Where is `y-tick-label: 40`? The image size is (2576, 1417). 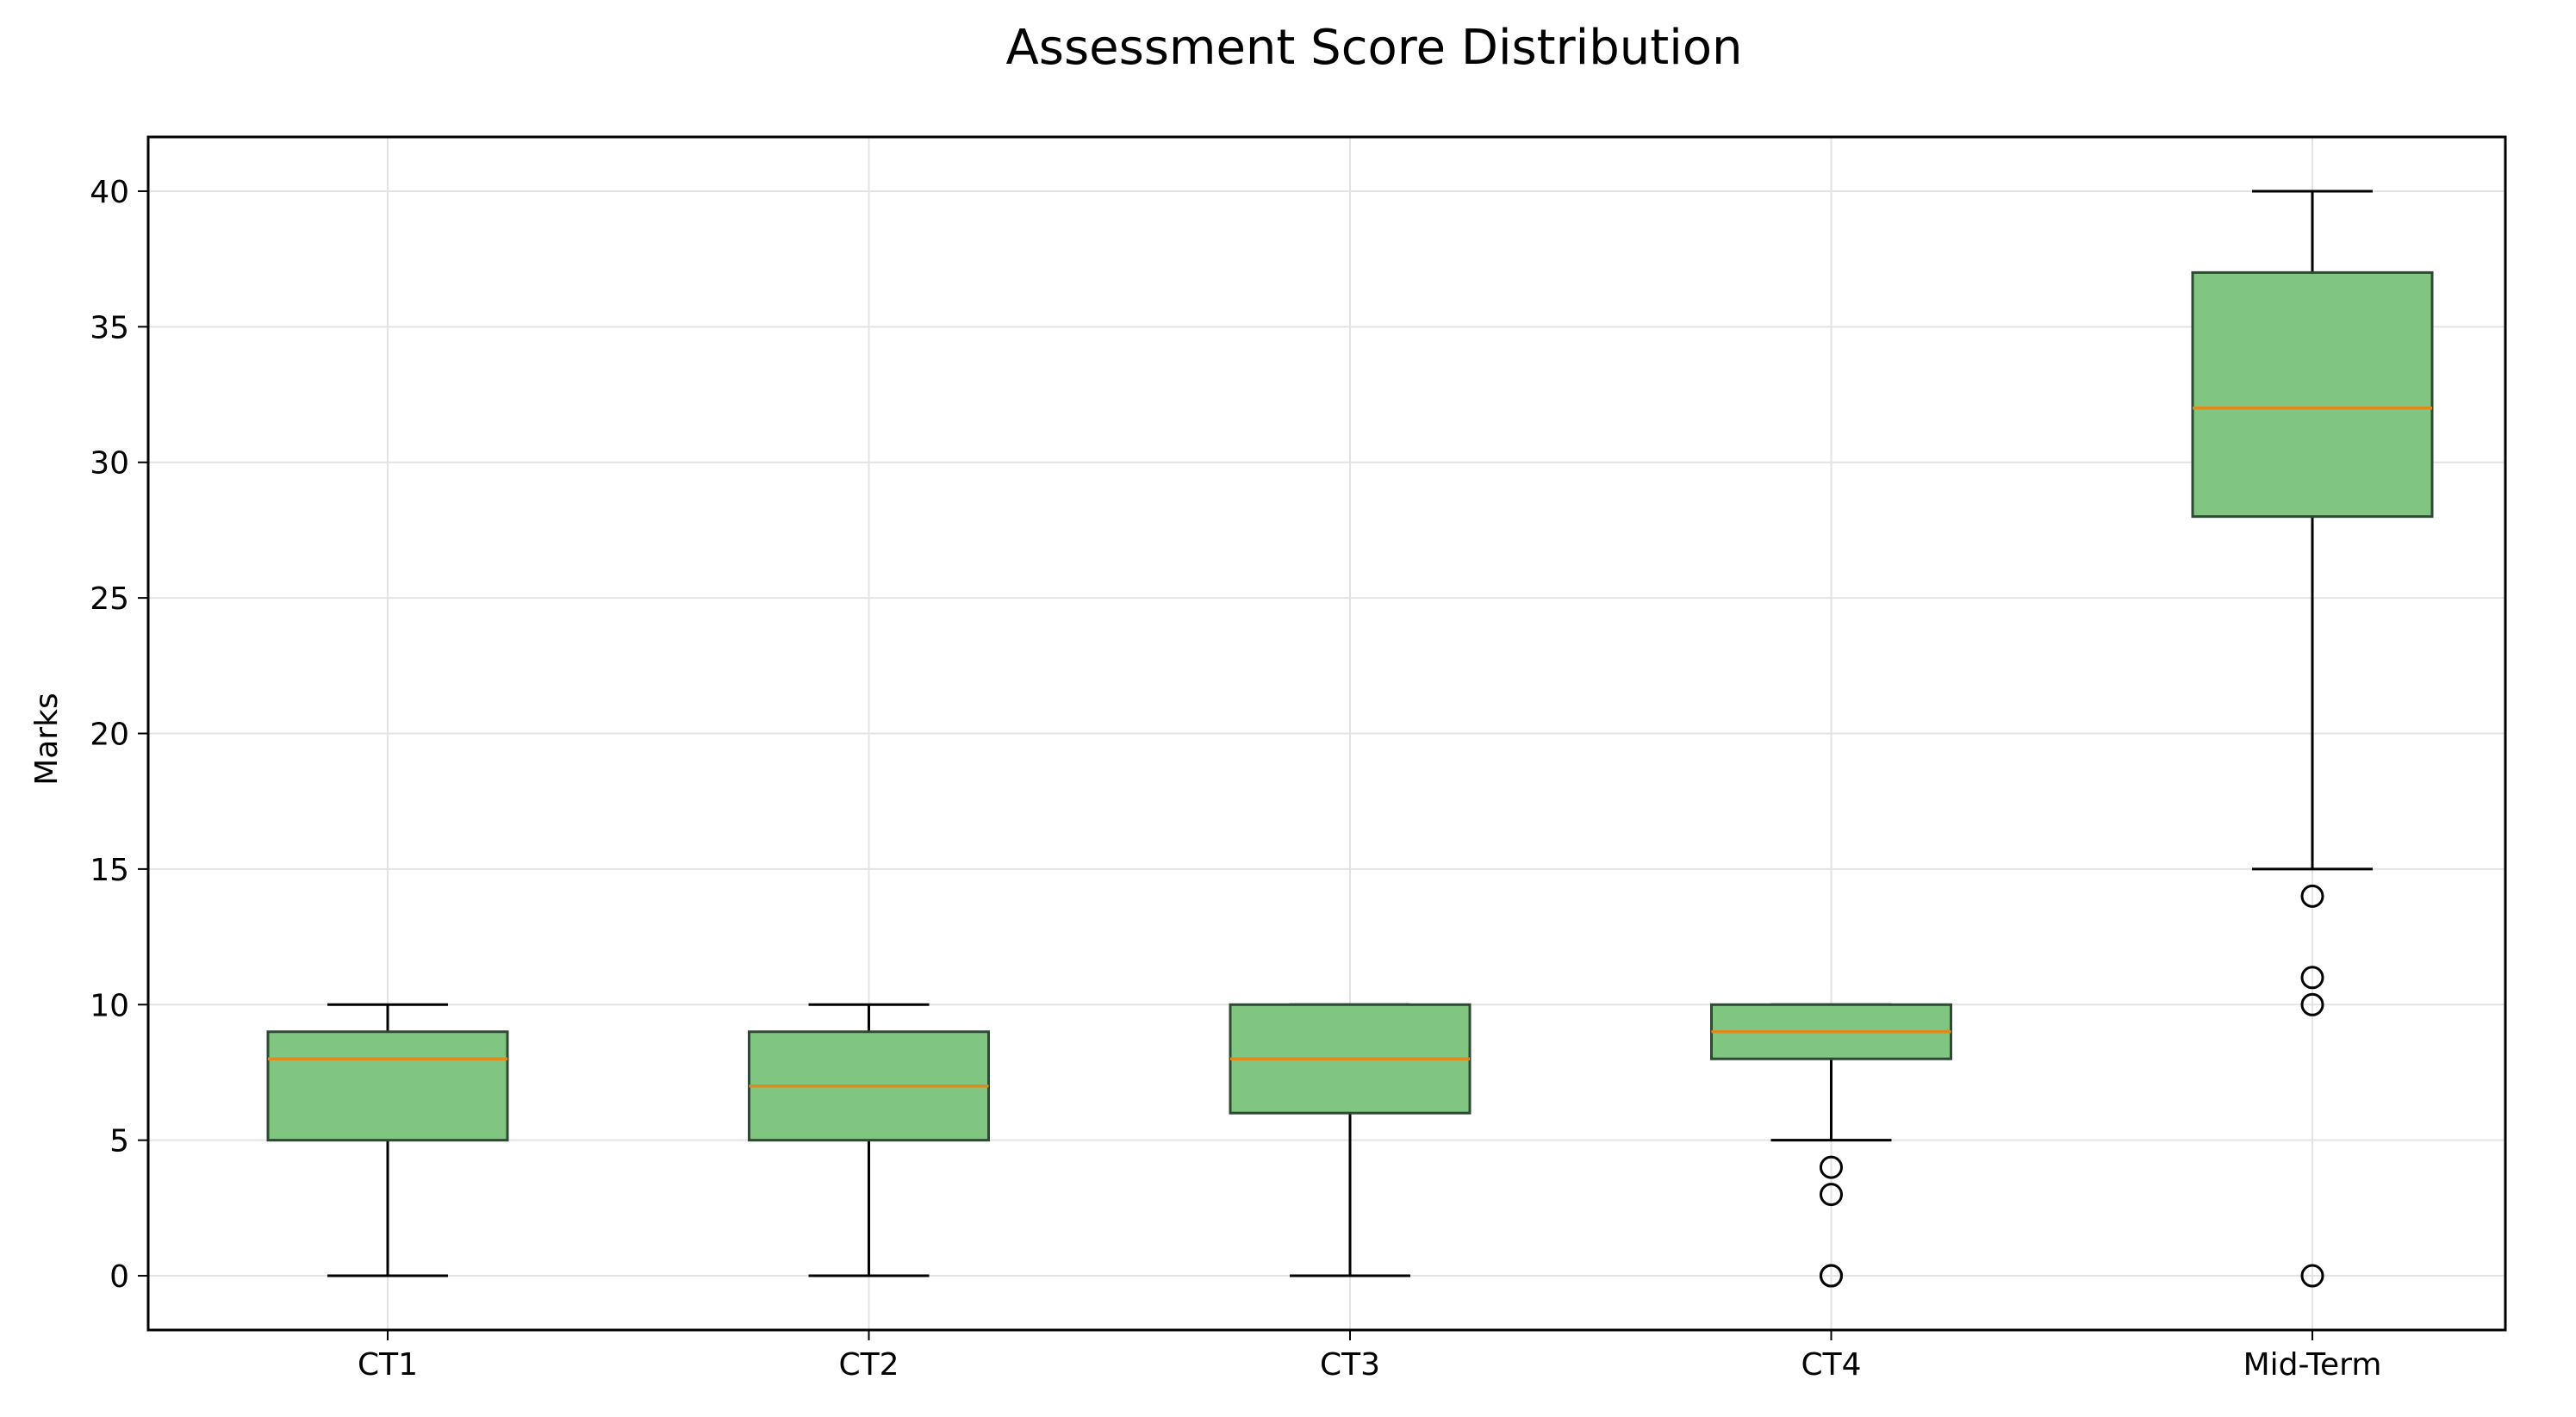
y-tick-label: 40 is located at coordinates (110, 192).